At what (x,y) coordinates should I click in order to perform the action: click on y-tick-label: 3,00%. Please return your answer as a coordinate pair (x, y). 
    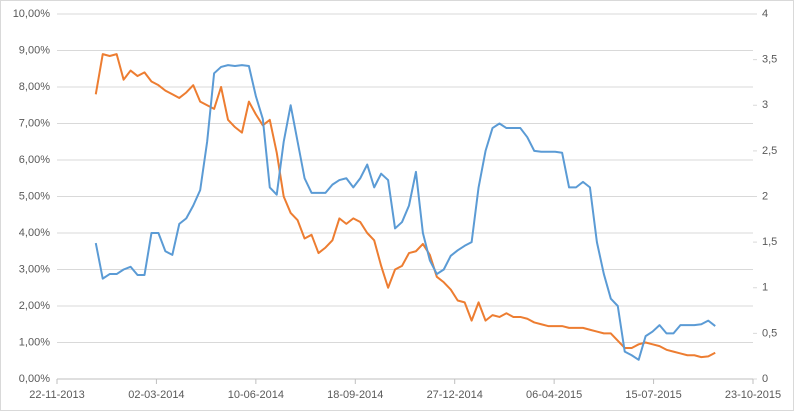
    Looking at the image, I should click on (34, 269).